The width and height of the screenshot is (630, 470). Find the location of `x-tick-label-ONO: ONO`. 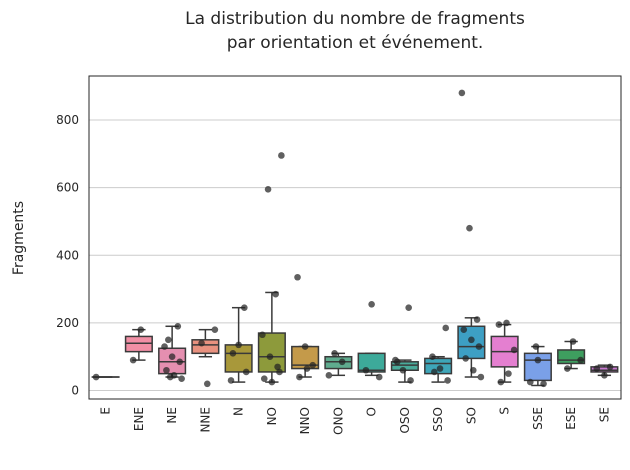

x-tick-label-ONO: ONO is located at coordinates (338, 421).